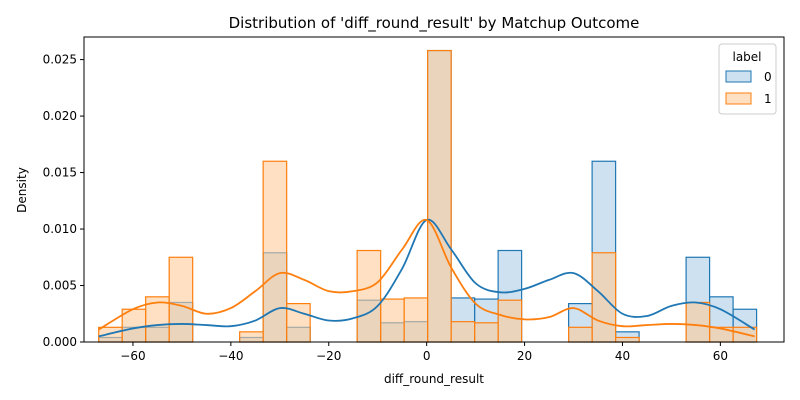  I want to click on x-tick-label: 0, so click(427, 356).